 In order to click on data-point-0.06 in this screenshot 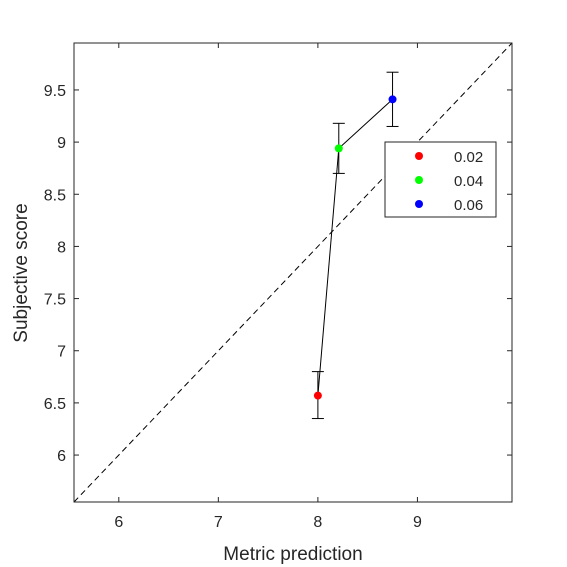, I will do `click(392, 99)`.